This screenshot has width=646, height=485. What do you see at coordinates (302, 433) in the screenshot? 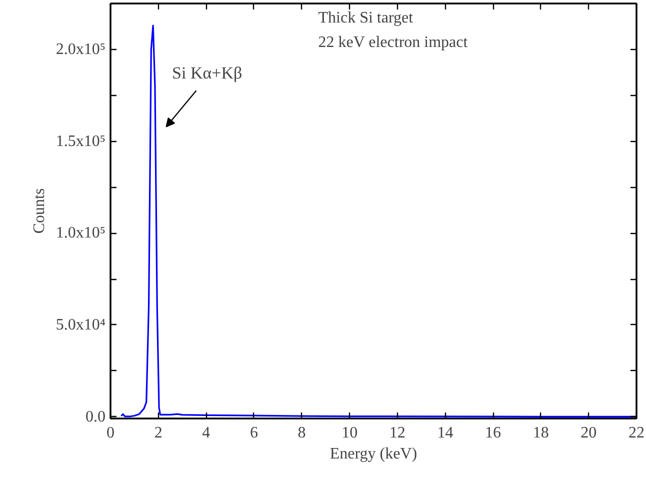
I see `x-tick-label: 8` at bounding box center [302, 433].